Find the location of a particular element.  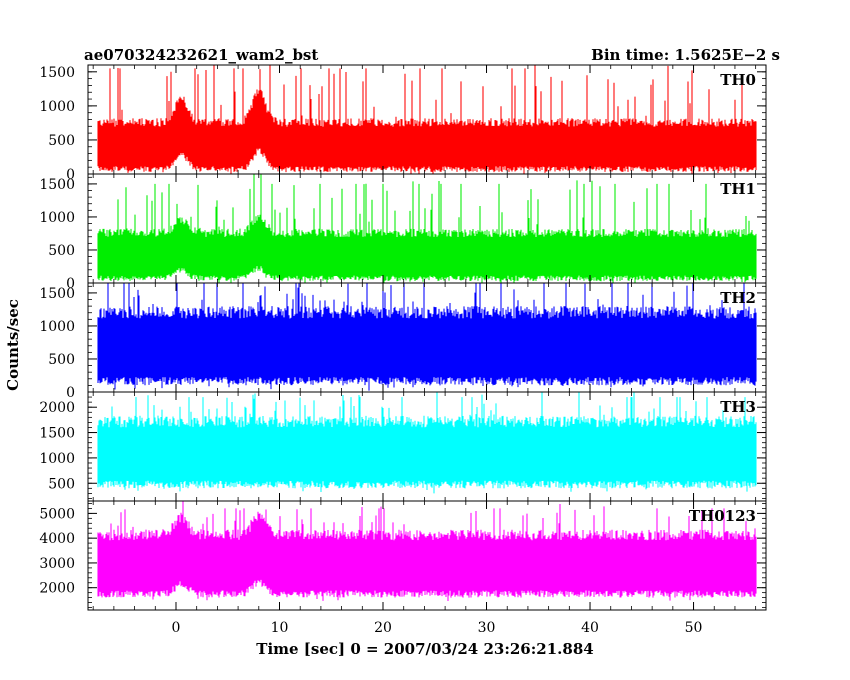

panel-th3: 500 1000 1500 2000 TH3 is located at coordinates (403, 446).